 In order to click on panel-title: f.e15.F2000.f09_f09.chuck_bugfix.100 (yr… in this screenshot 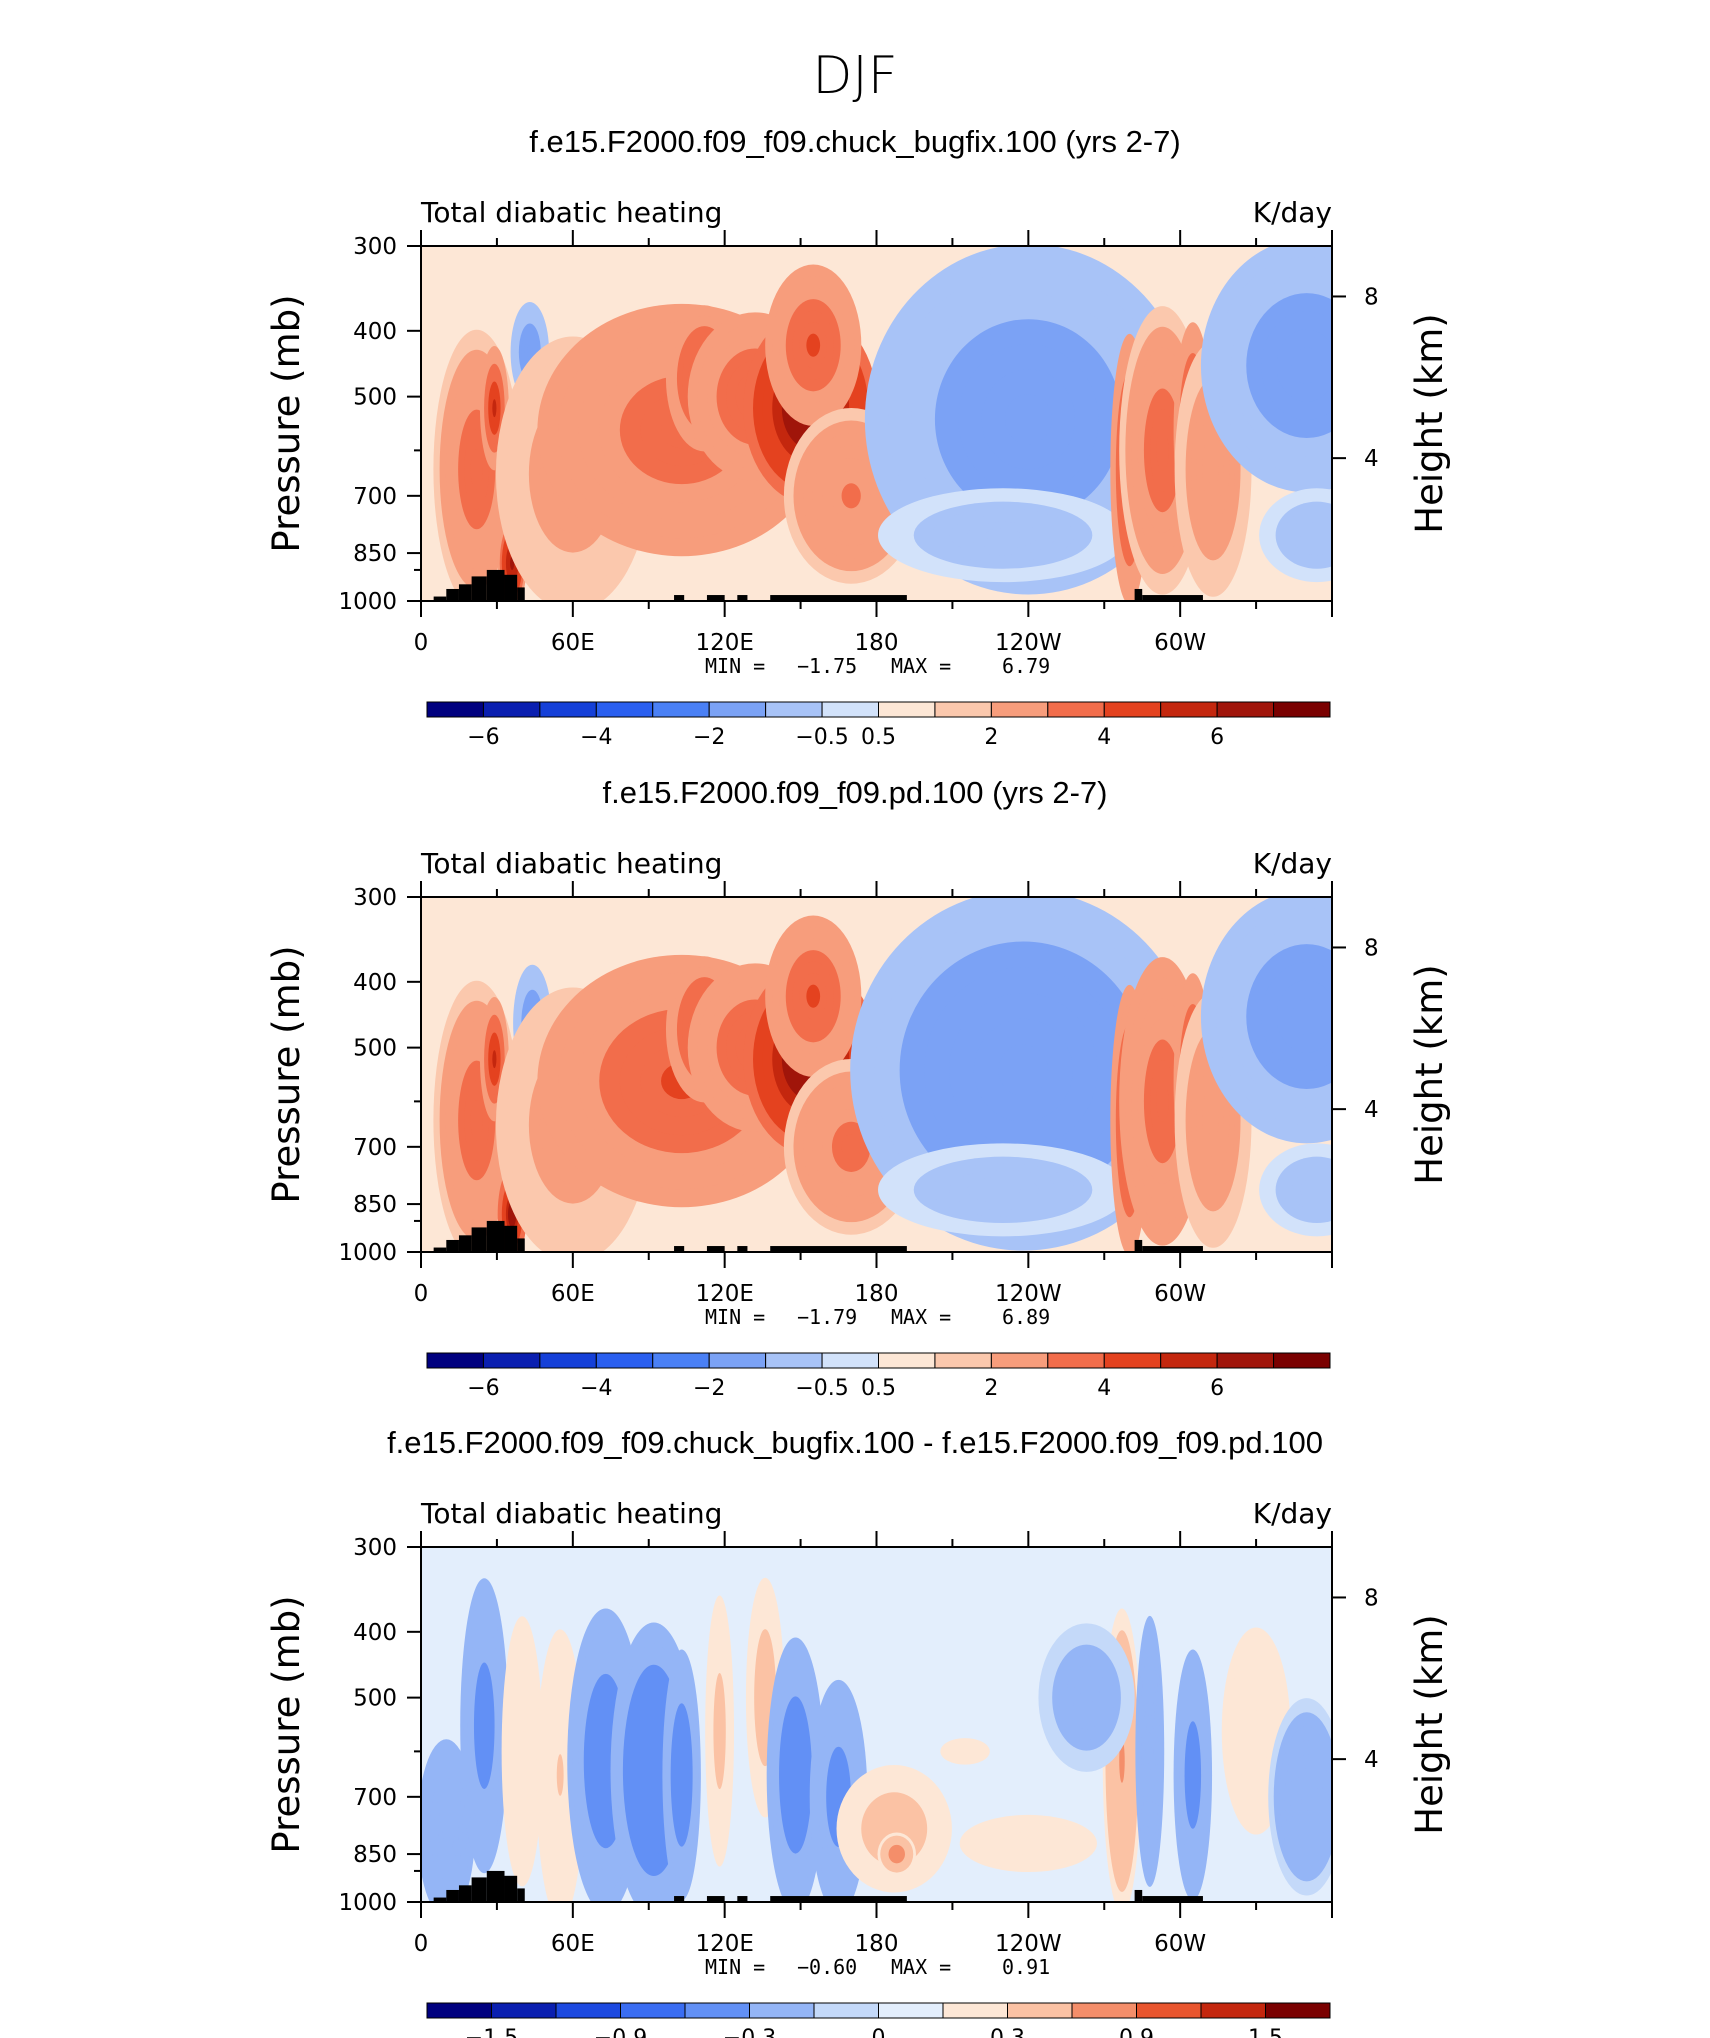, I will do `click(854, 141)`.